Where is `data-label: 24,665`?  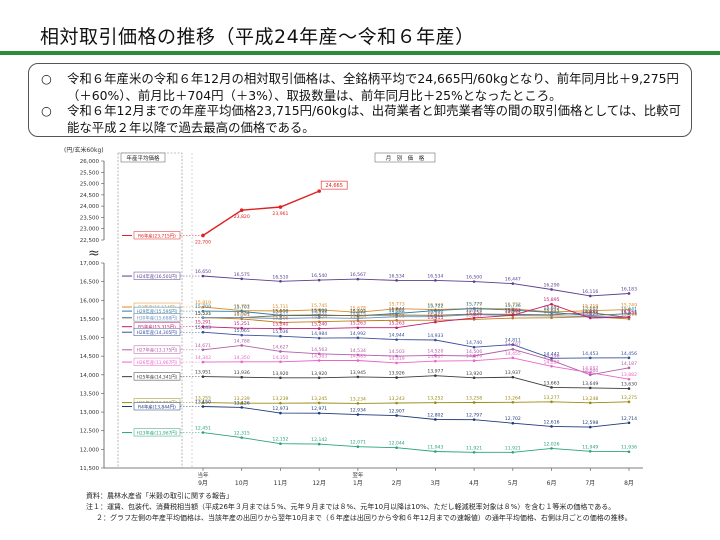
data-label: 24,665 is located at coordinates (334, 186).